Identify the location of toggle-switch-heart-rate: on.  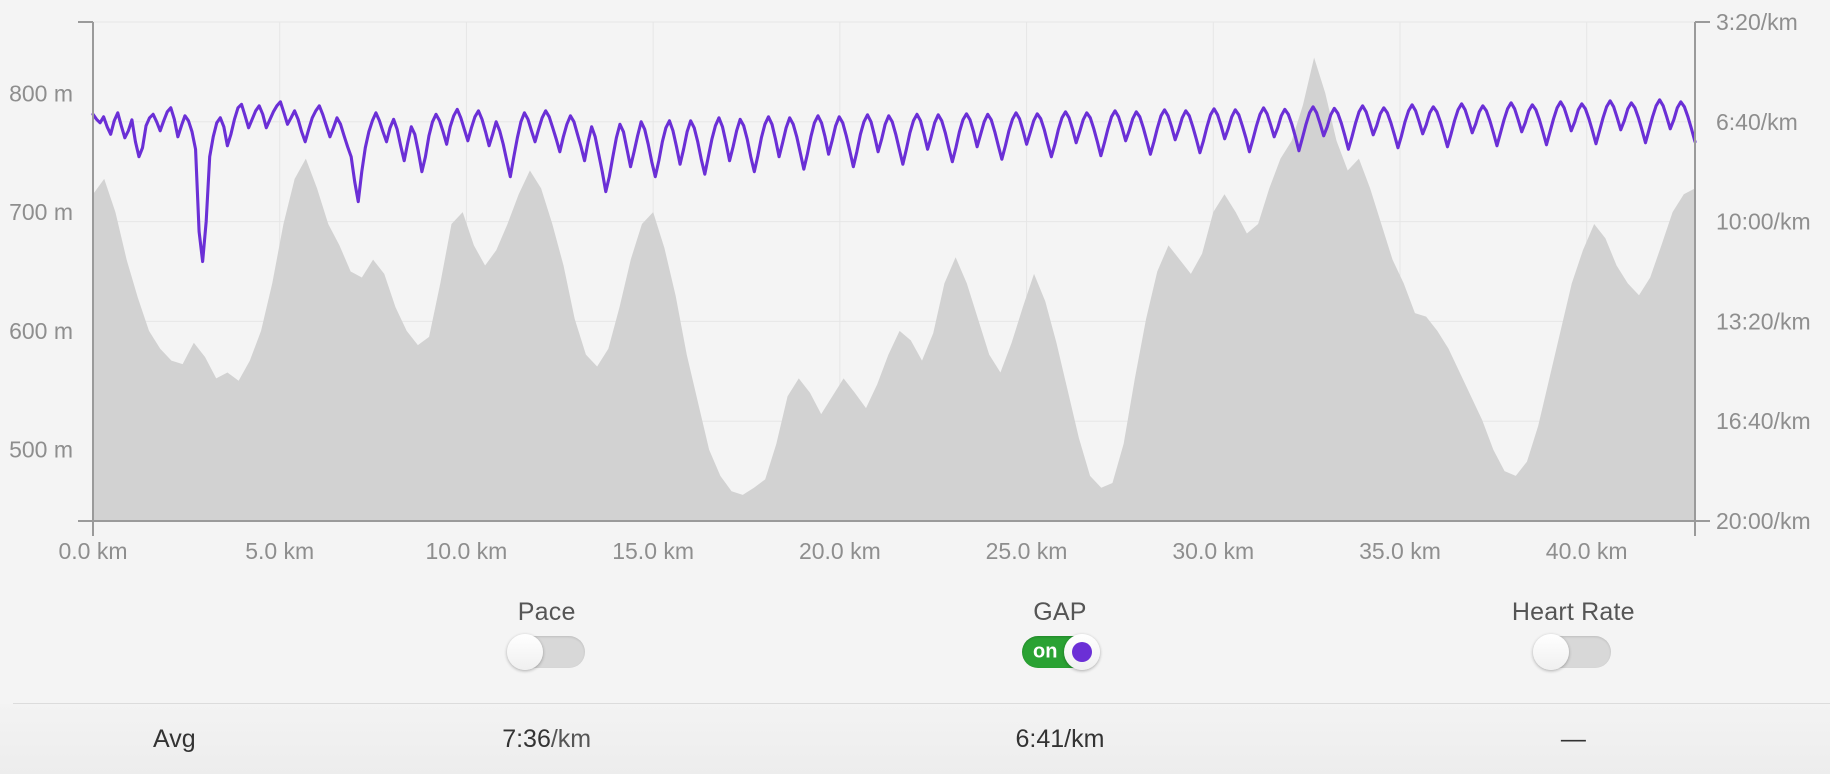
(1572, 652).